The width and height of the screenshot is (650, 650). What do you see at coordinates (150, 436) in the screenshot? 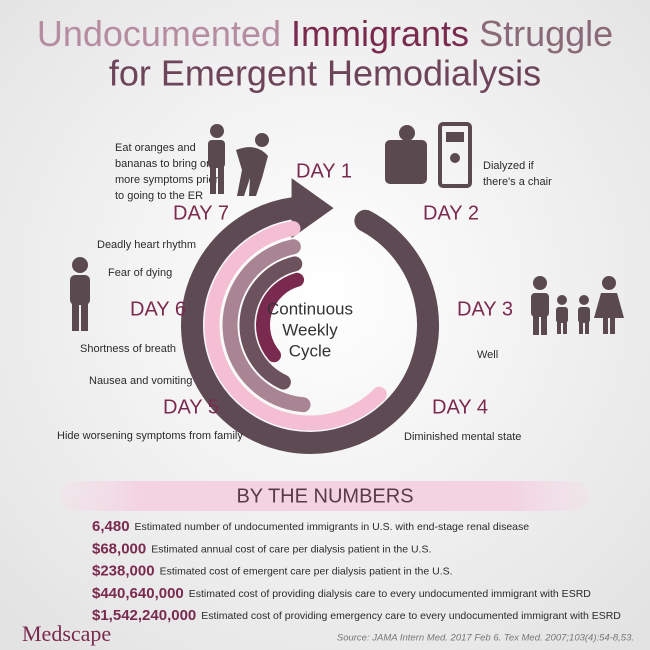
I see `note: Hide worsening symptoms from family` at bounding box center [150, 436].